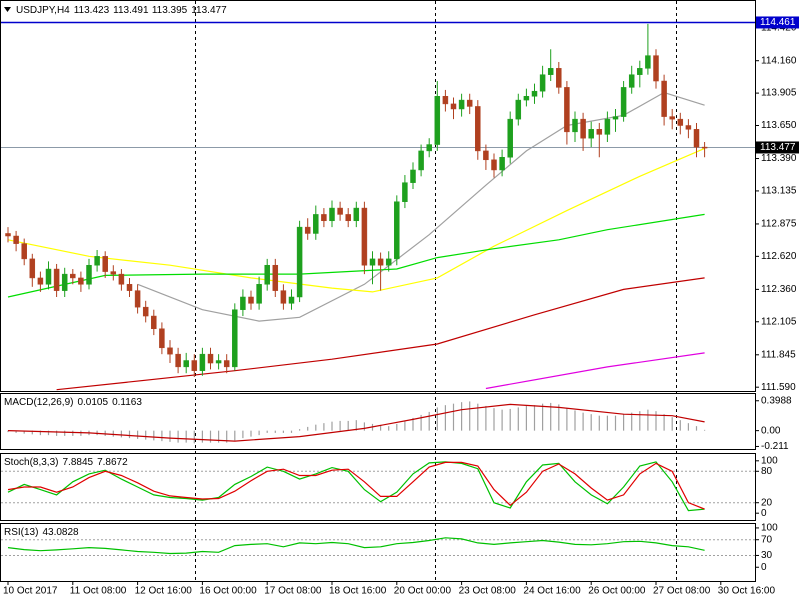 Image resolution: width=800 pixels, height=600 pixels. I want to click on y-tick-label: 100, so click(769, 528).